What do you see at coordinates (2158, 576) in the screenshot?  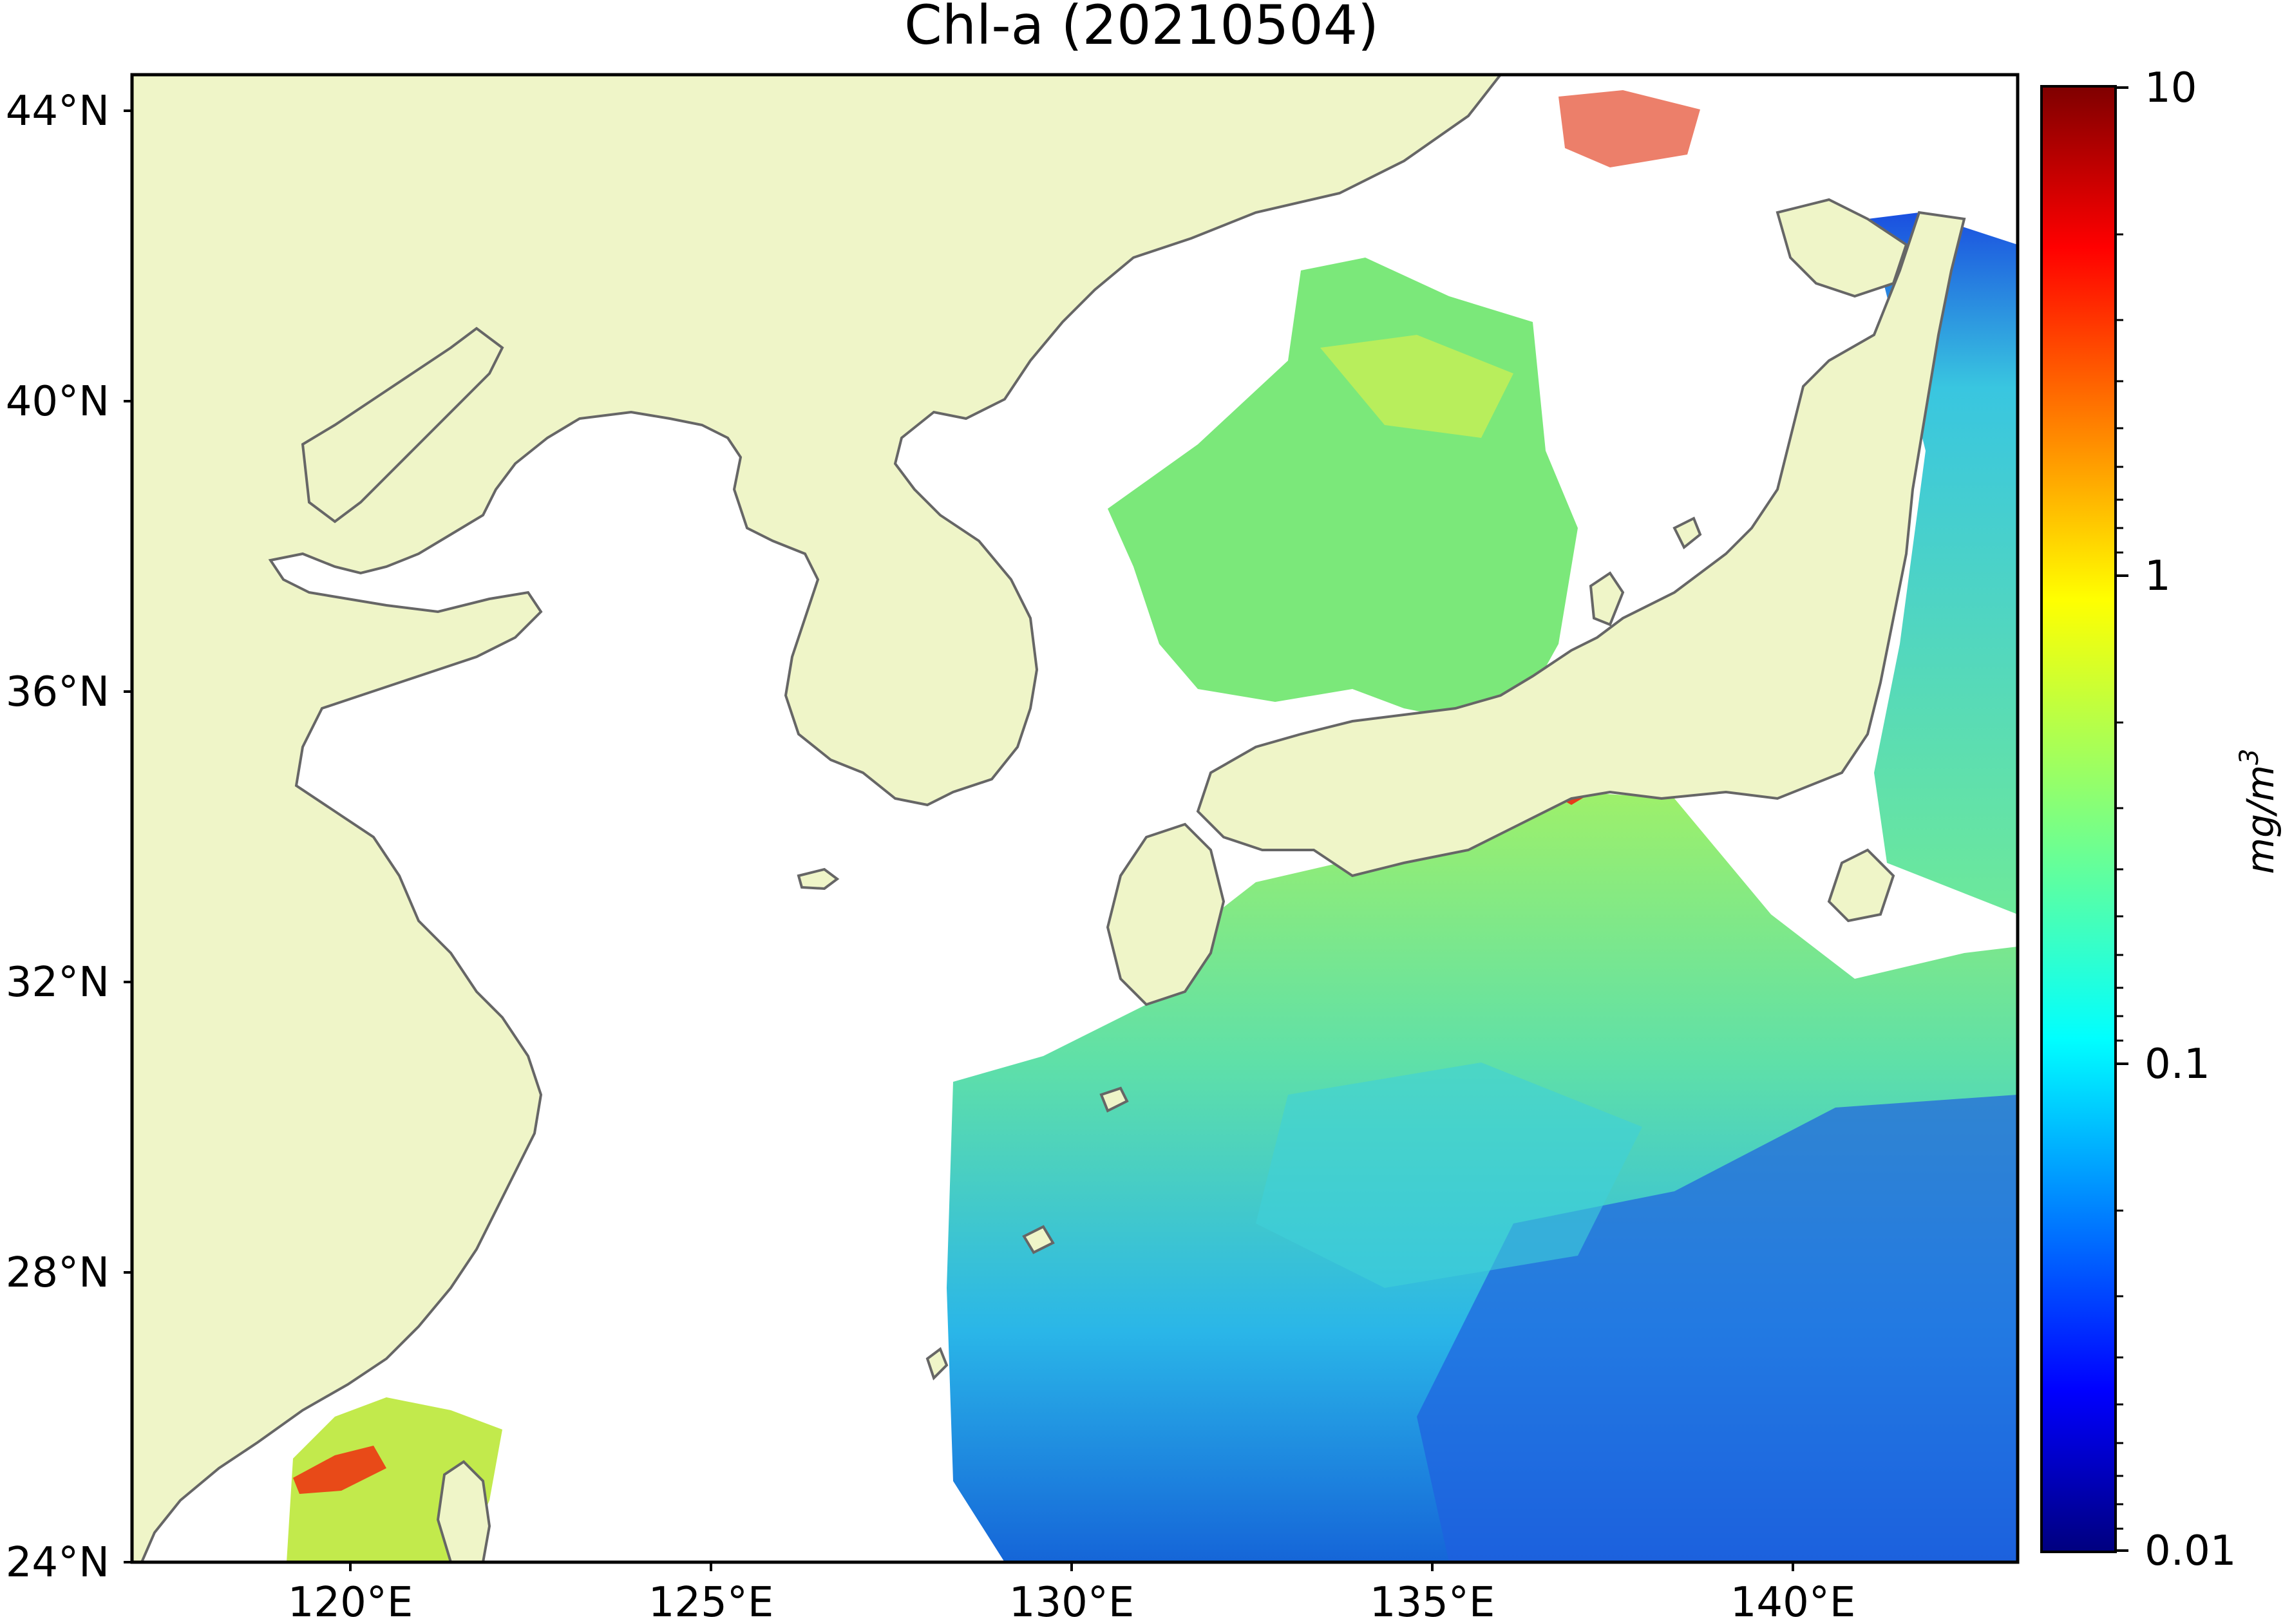 I see `colorbar-tick-label: 1` at bounding box center [2158, 576].